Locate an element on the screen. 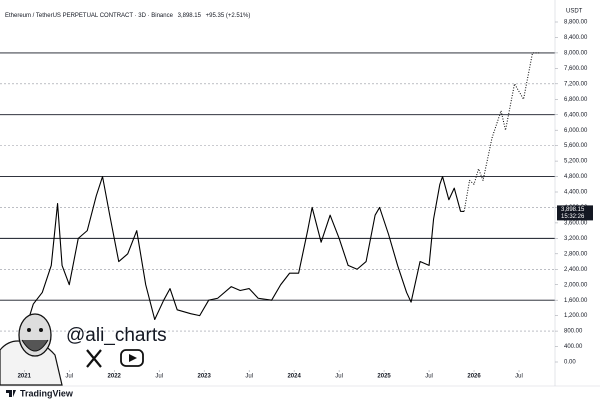 The height and width of the screenshot is (400, 600). last-price-box is located at coordinates (575, 213).